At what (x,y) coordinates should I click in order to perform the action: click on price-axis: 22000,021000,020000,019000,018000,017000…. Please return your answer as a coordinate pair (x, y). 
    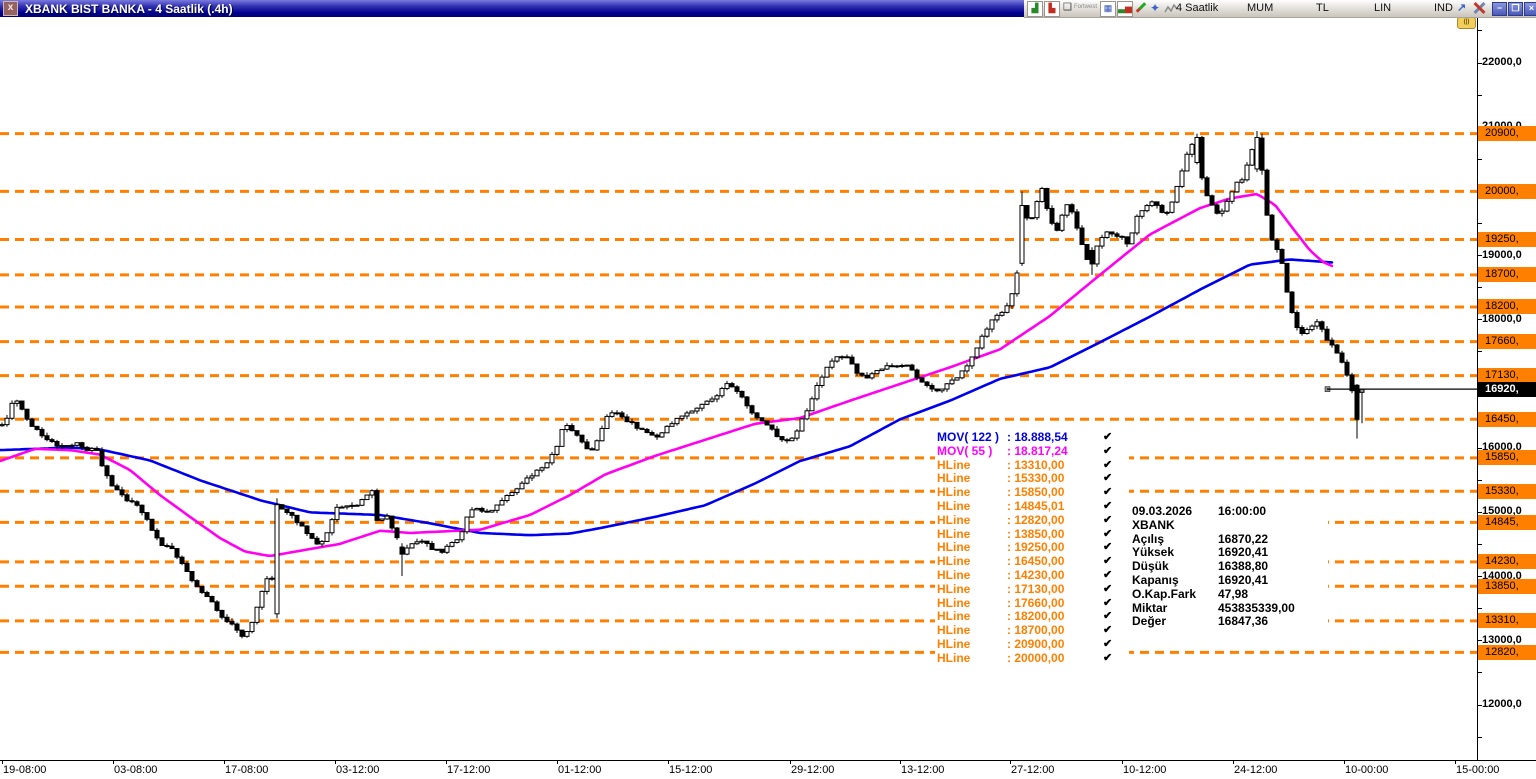
    Looking at the image, I should click on (1506, 388).